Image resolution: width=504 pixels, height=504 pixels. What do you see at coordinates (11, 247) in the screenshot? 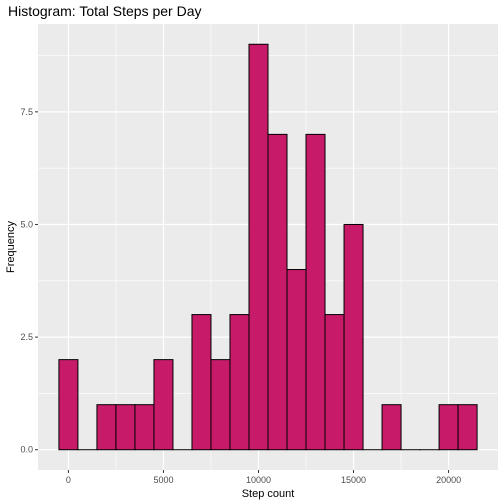
I see `y-axis-title: Frequency` at bounding box center [11, 247].